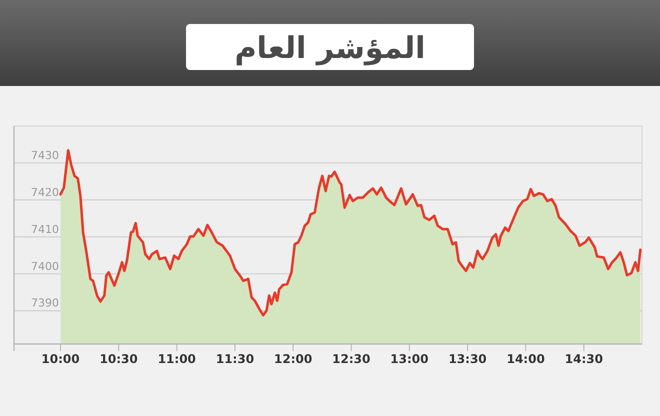 This screenshot has height=416, width=660. Describe the element at coordinates (45, 266) in the screenshot. I see `y-tick-label: 7400` at that location.